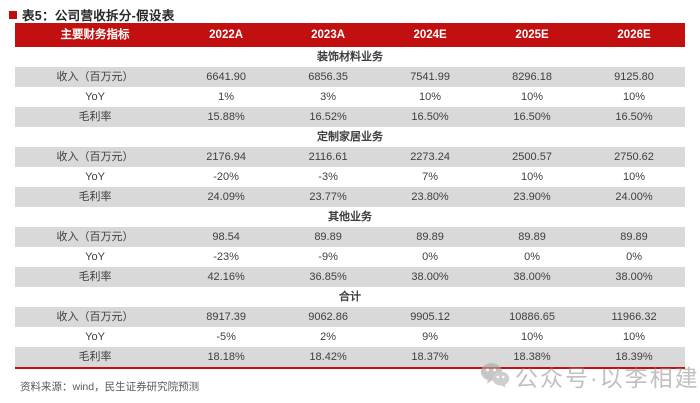  Describe the element at coordinates (350, 357) in the screenshot. I see `table-row: 毛利率 18.18% 18.42% 18.37% 18.38% 18.39%` at that location.